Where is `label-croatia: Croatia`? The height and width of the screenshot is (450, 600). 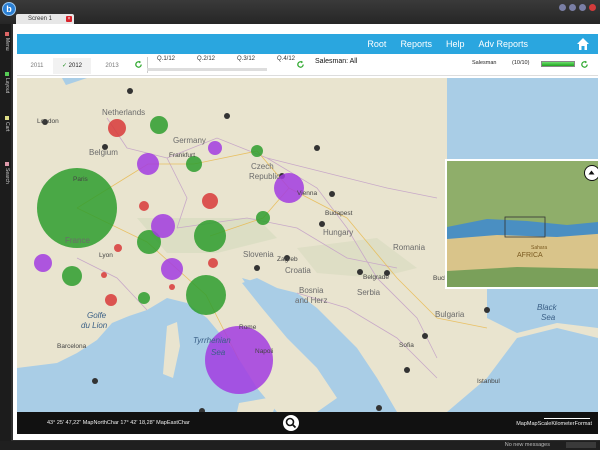 label-croatia: Croatia is located at coordinates (298, 270).